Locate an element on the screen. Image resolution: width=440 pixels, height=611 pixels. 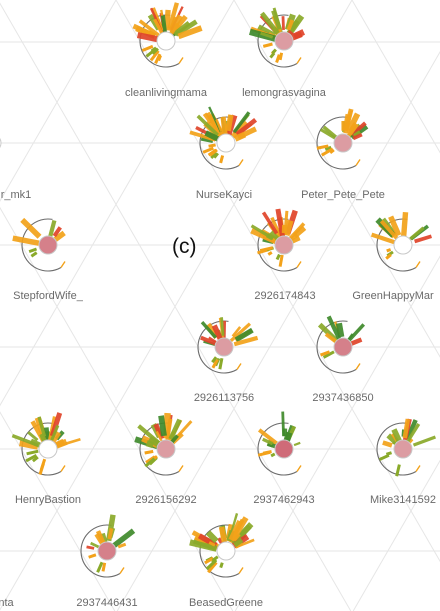
panel-label: (c) is located at coordinates (184, 246).